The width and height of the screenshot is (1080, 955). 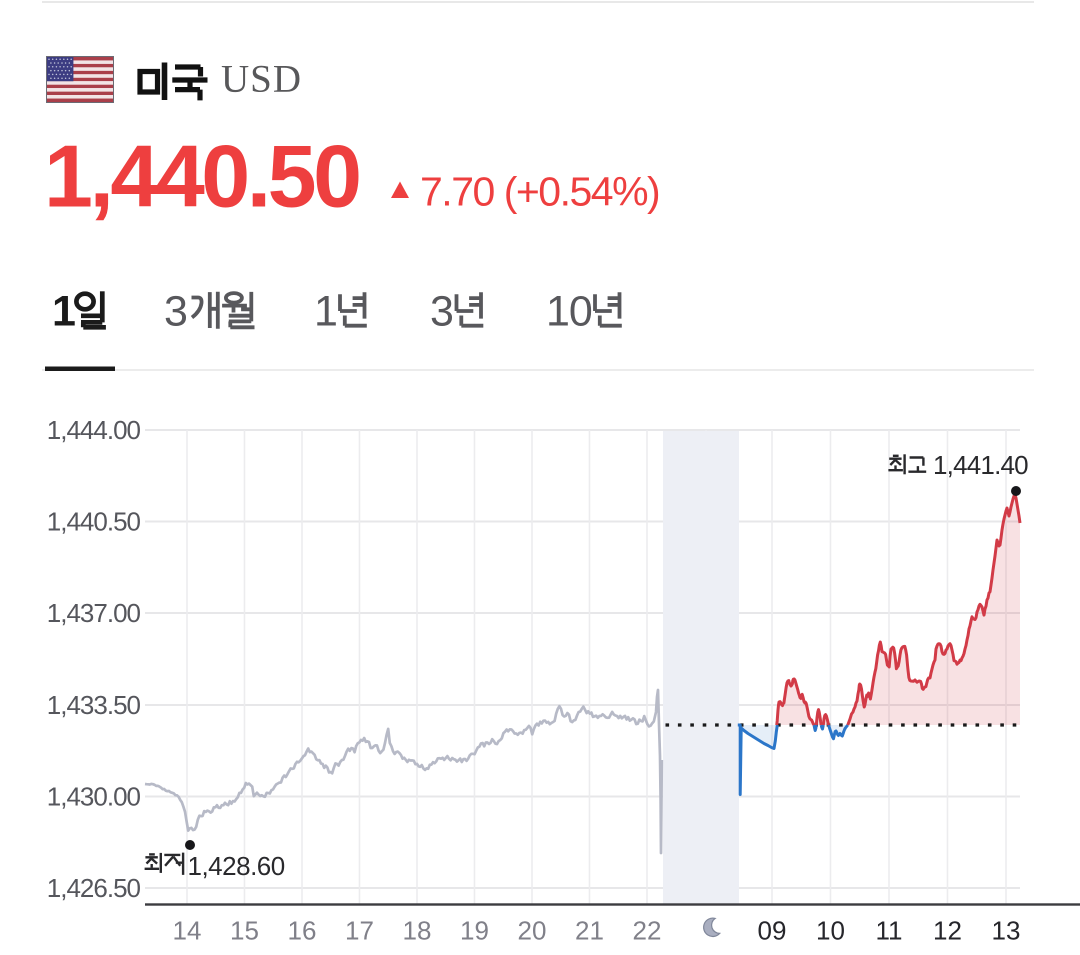 What do you see at coordinates (236, 866) in the screenshot?
I see `svg-text: 1,428.60` at bounding box center [236, 866].